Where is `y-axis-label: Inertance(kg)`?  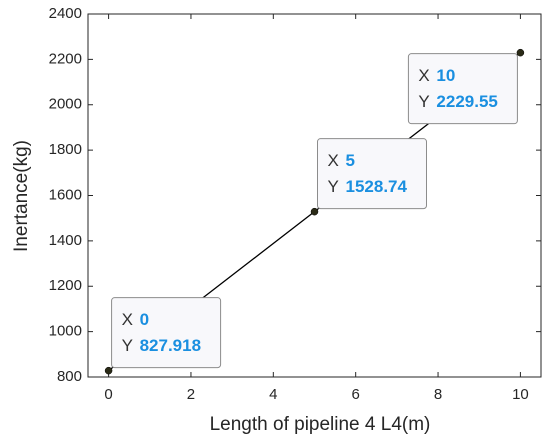 y-axis-label: Inertance(kg) is located at coordinates (21, 196).